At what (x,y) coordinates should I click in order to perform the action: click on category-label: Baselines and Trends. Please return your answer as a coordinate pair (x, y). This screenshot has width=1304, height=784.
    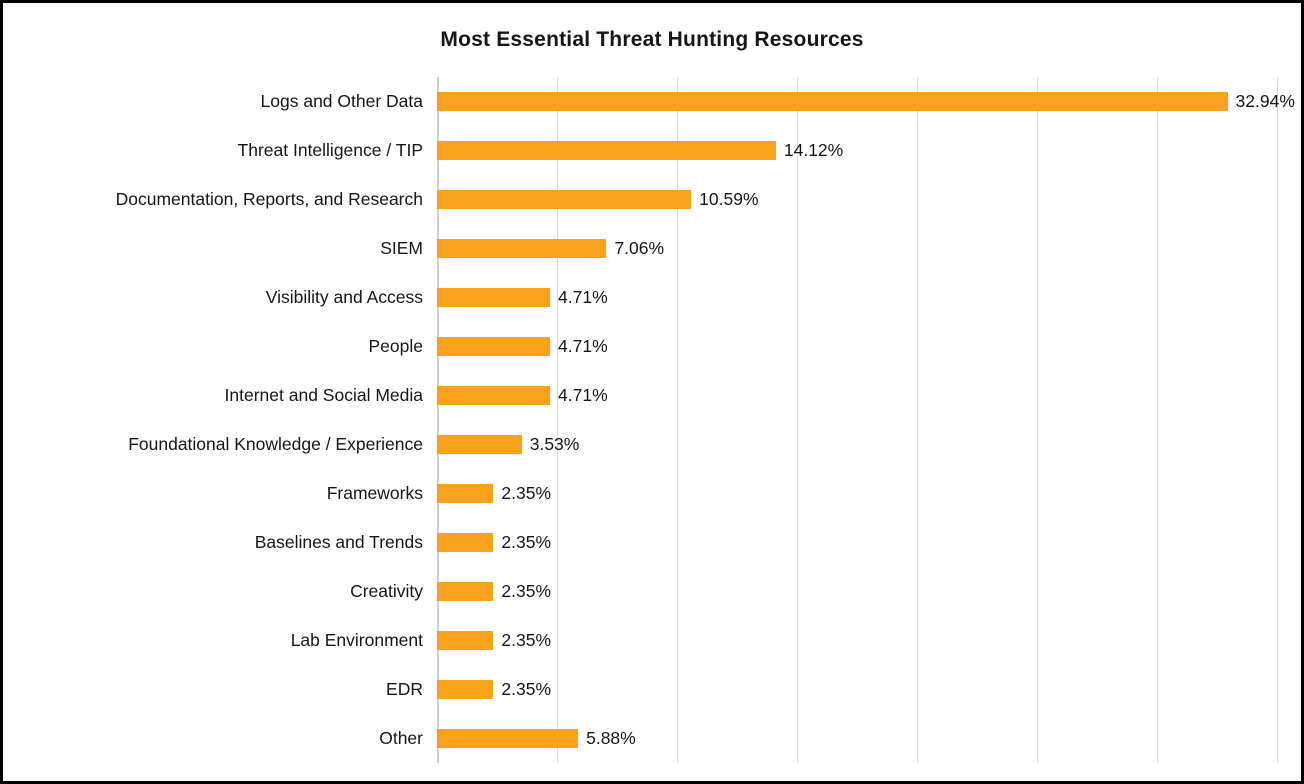
    Looking at the image, I should click on (338, 542).